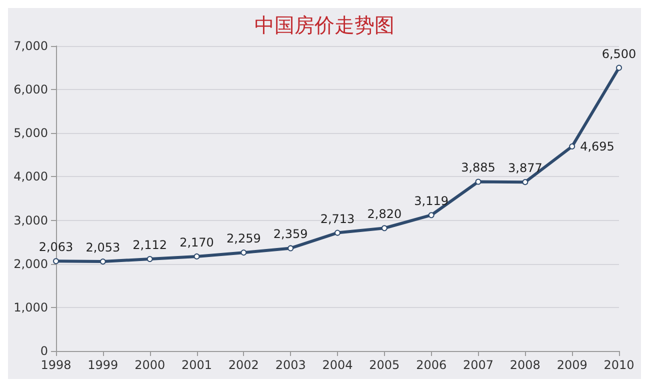 The height and width of the screenshot is (387, 649). What do you see at coordinates (31, 307) in the screenshot?
I see `y-tick-label: 1,000` at bounding box center [31, 307].